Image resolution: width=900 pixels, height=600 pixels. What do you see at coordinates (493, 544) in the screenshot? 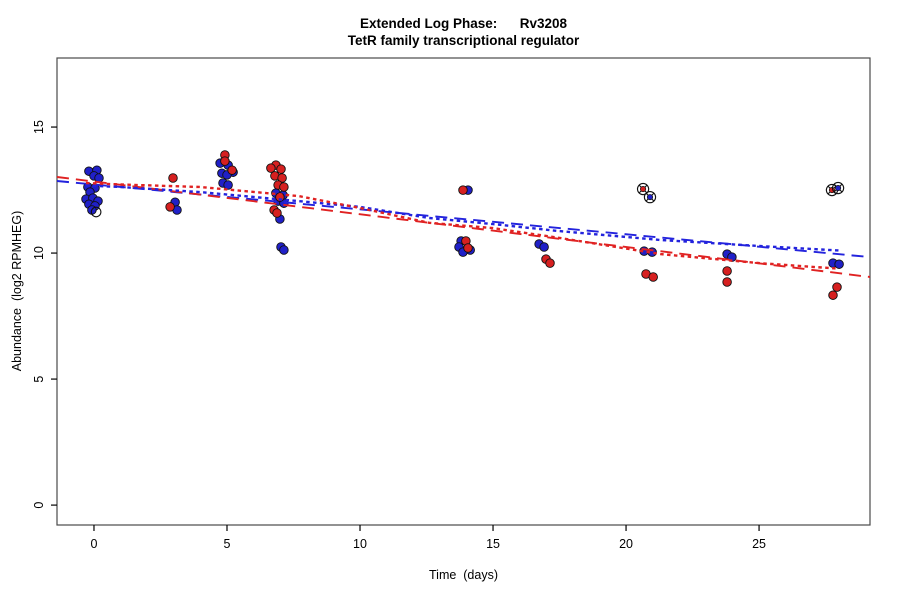
I see `x-tick-label: 15` at bounding box center [493, 544].